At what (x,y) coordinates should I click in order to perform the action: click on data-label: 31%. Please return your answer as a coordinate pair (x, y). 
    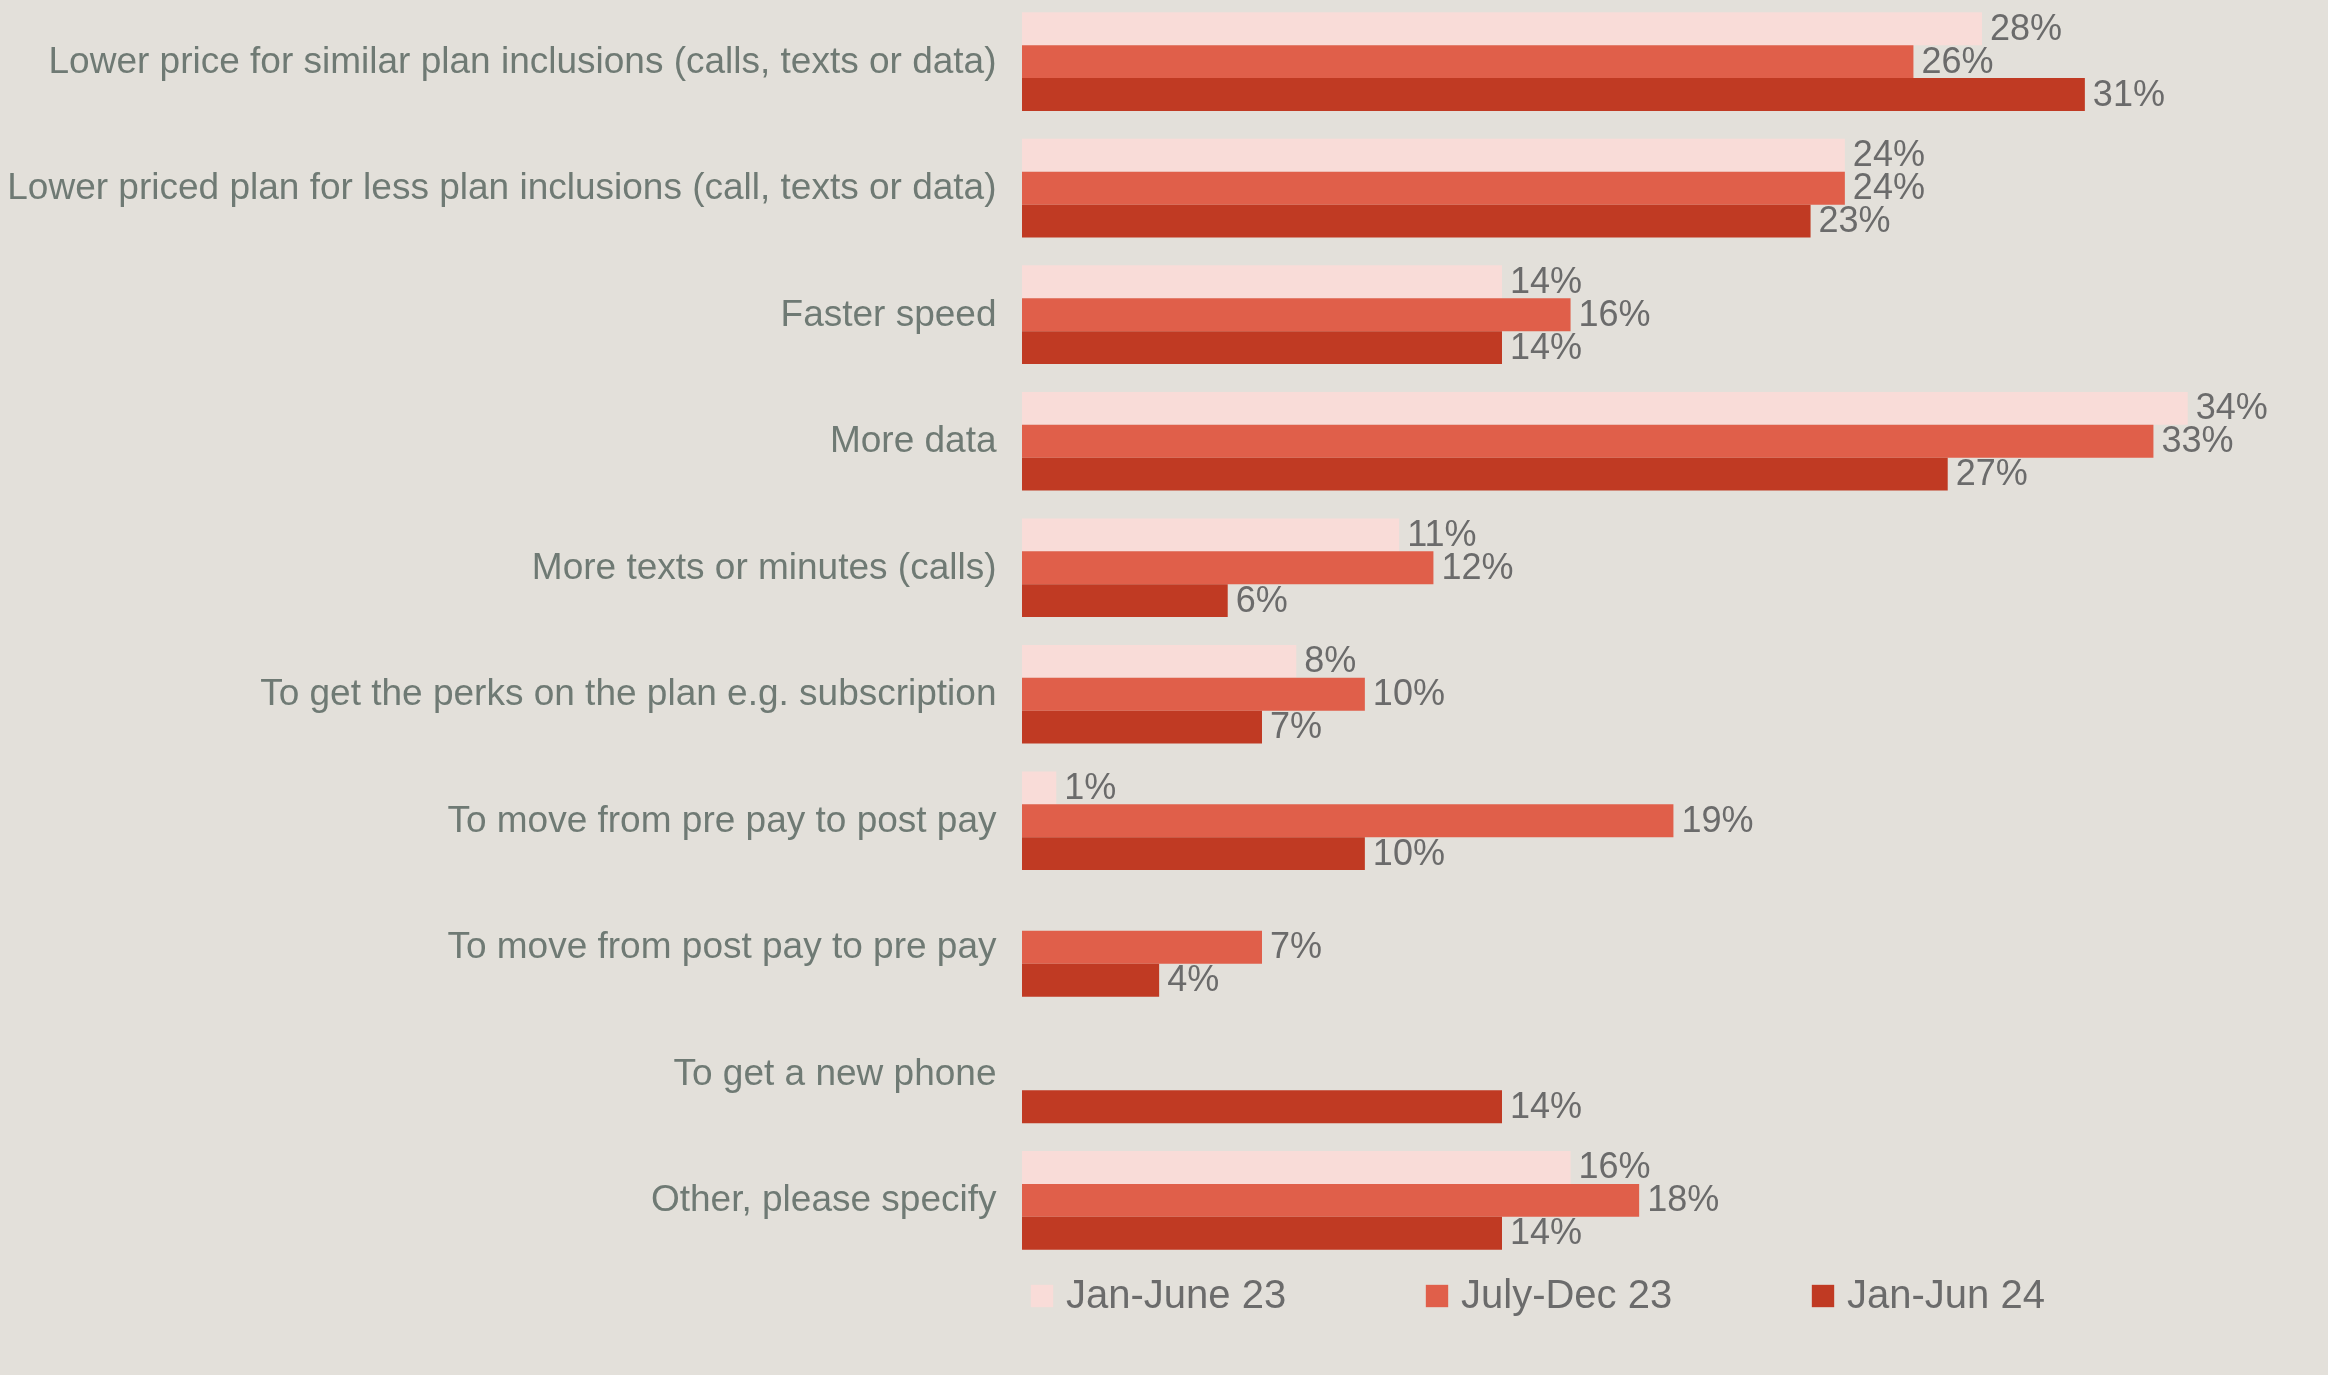
    Looking at the image, I should click on (2128, 93).